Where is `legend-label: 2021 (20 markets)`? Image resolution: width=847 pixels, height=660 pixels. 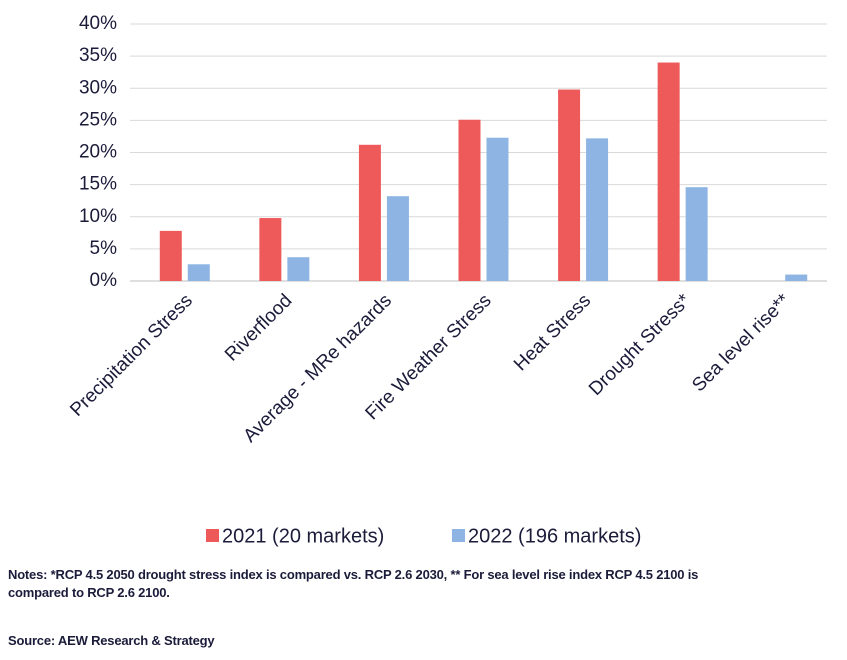
legend-label: 2021 (20 markets) is located at coordinates (303, 536).